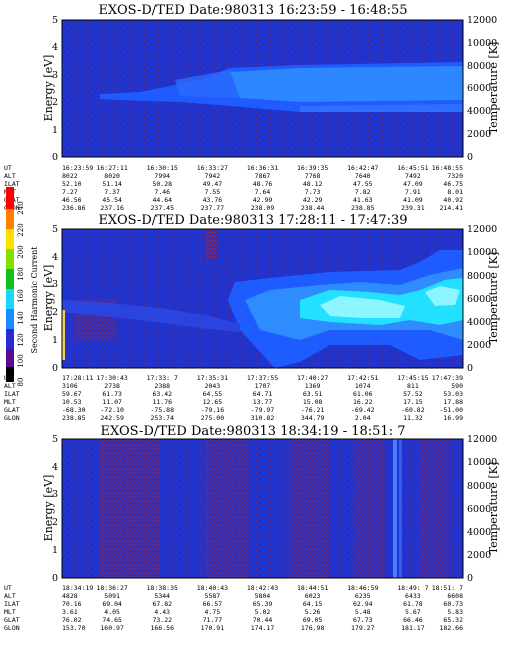 The width and height of the screenshot is (505, 649). I want to click on table-cell: 6433, so click(413, 596).